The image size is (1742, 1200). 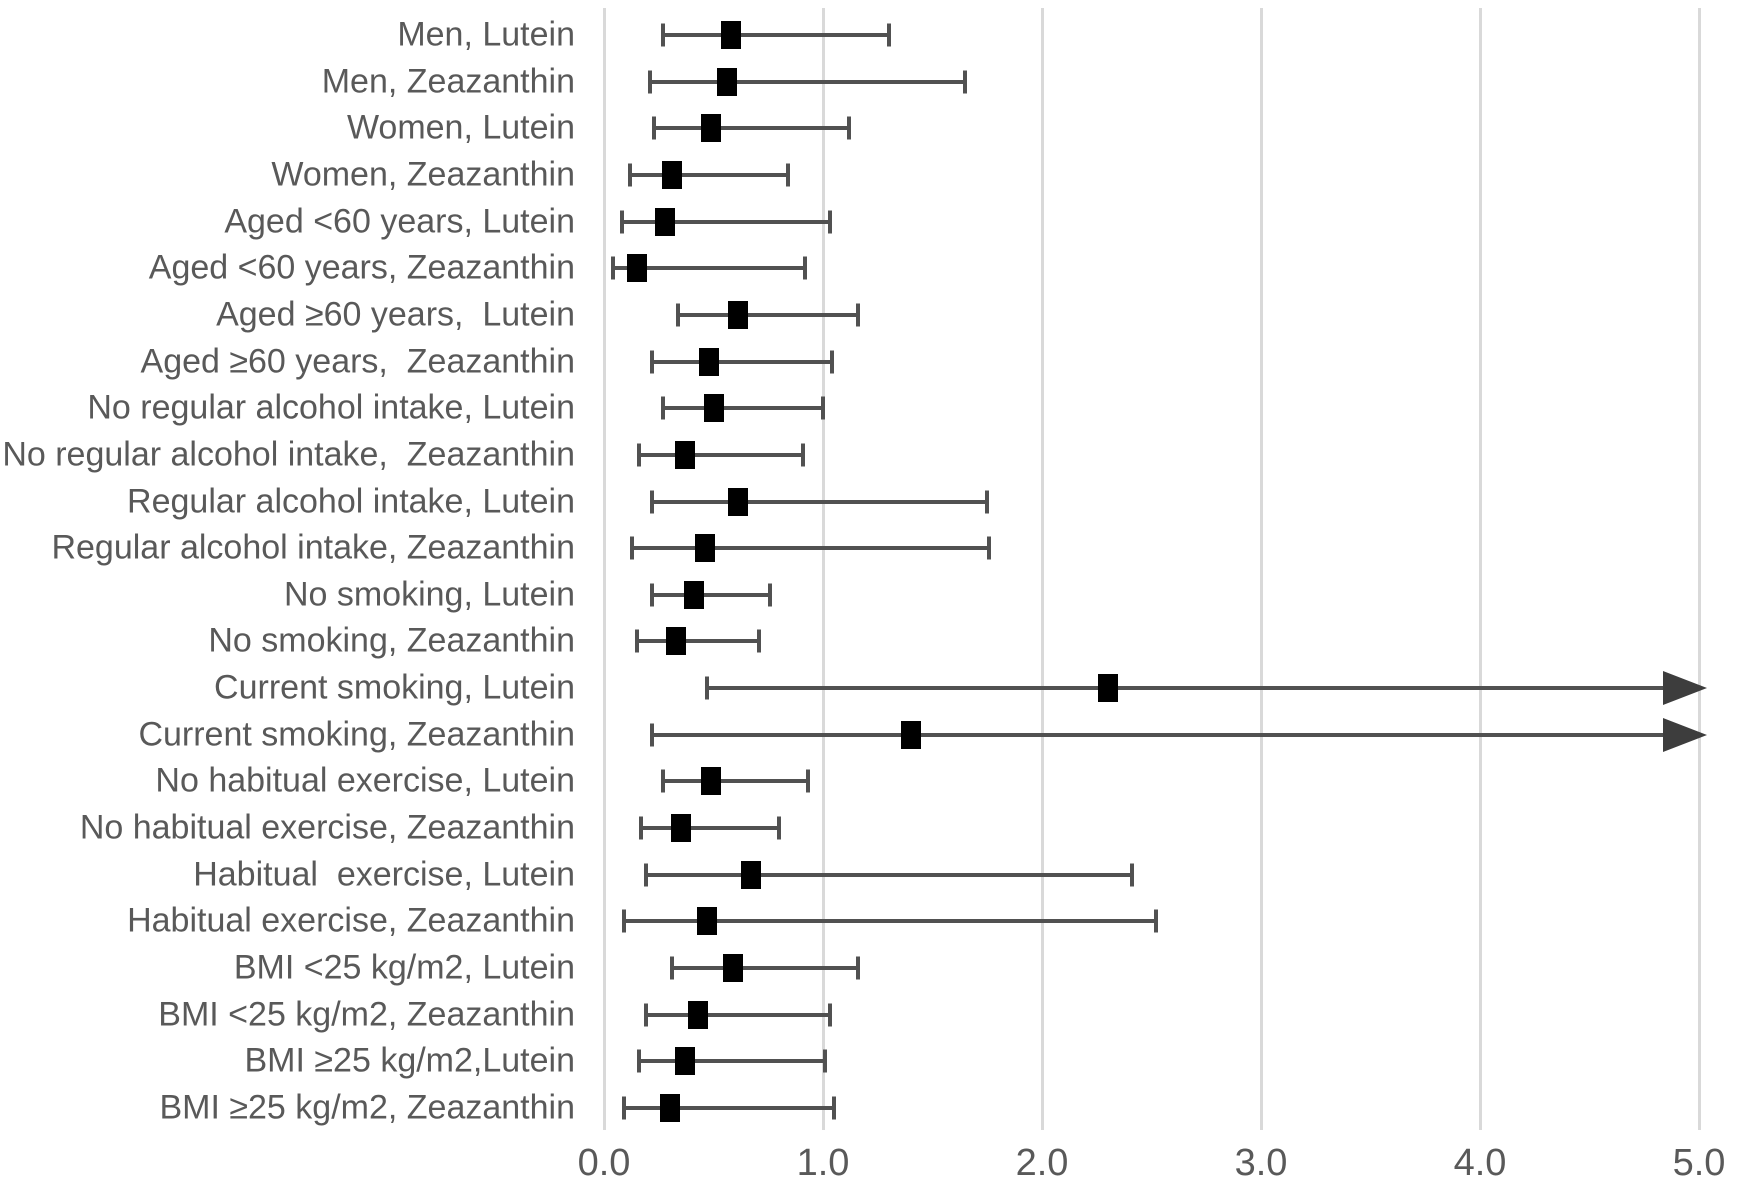 What do you see at coordinates (1042, 569) in the screenshot?
I see `gridline-x-2.0` at bounding box center [1042, 569].